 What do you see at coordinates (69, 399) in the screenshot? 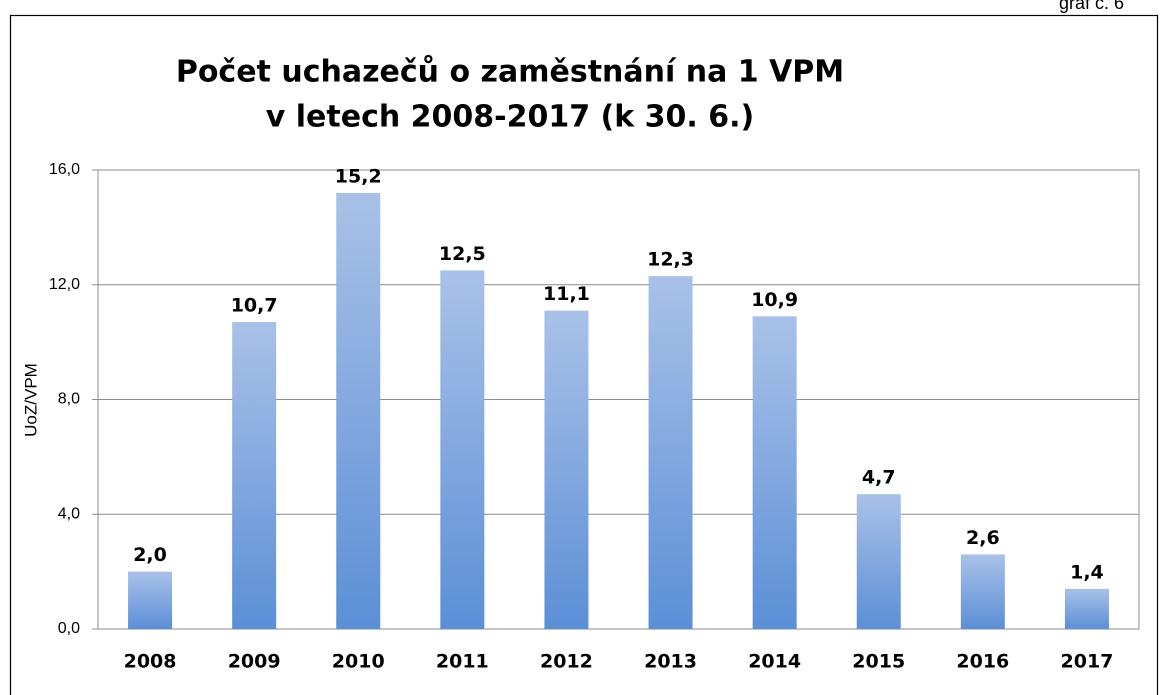
I see `y-tick-label: 8,0` at bounding box center [69, 399].